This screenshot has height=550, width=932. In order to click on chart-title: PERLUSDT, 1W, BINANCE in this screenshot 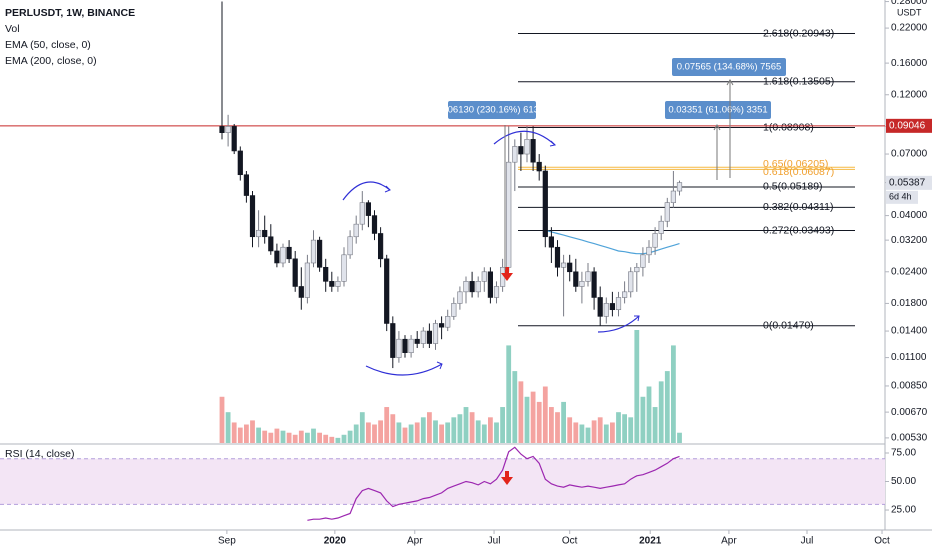, I will do `click(70, 13)`.